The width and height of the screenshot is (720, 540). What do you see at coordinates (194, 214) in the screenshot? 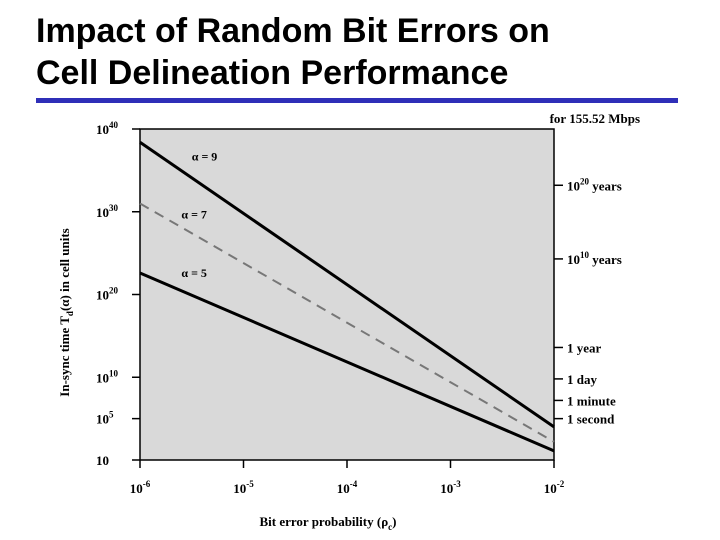
I see `series-label-2: α = 7` at bounding box center [194, 214].